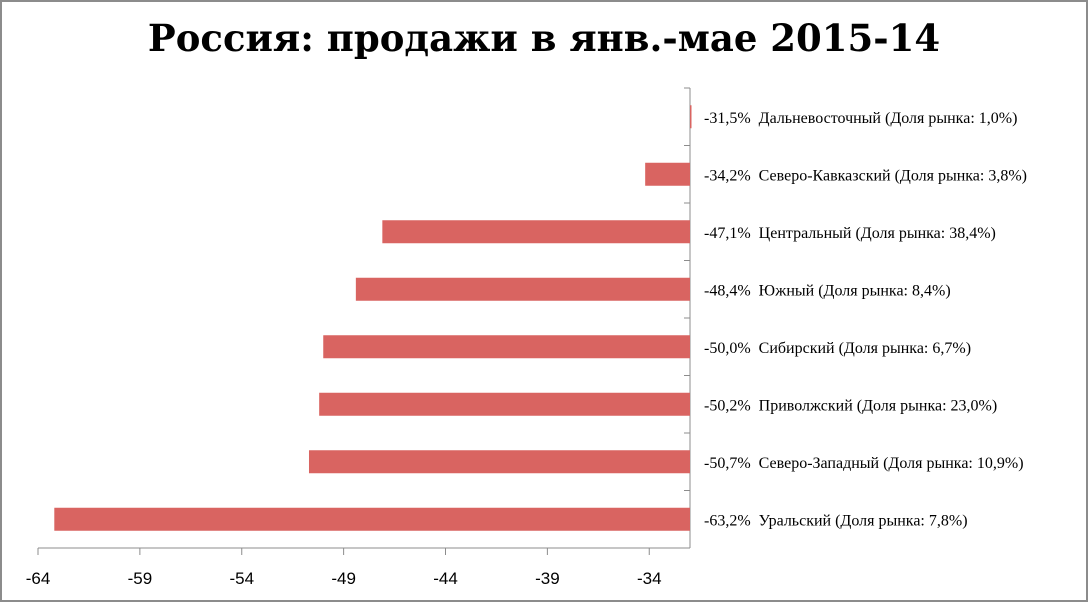 This screenshot has height=602, width=1088. I want to click on x-tick-label: -64, so click(38, 578).